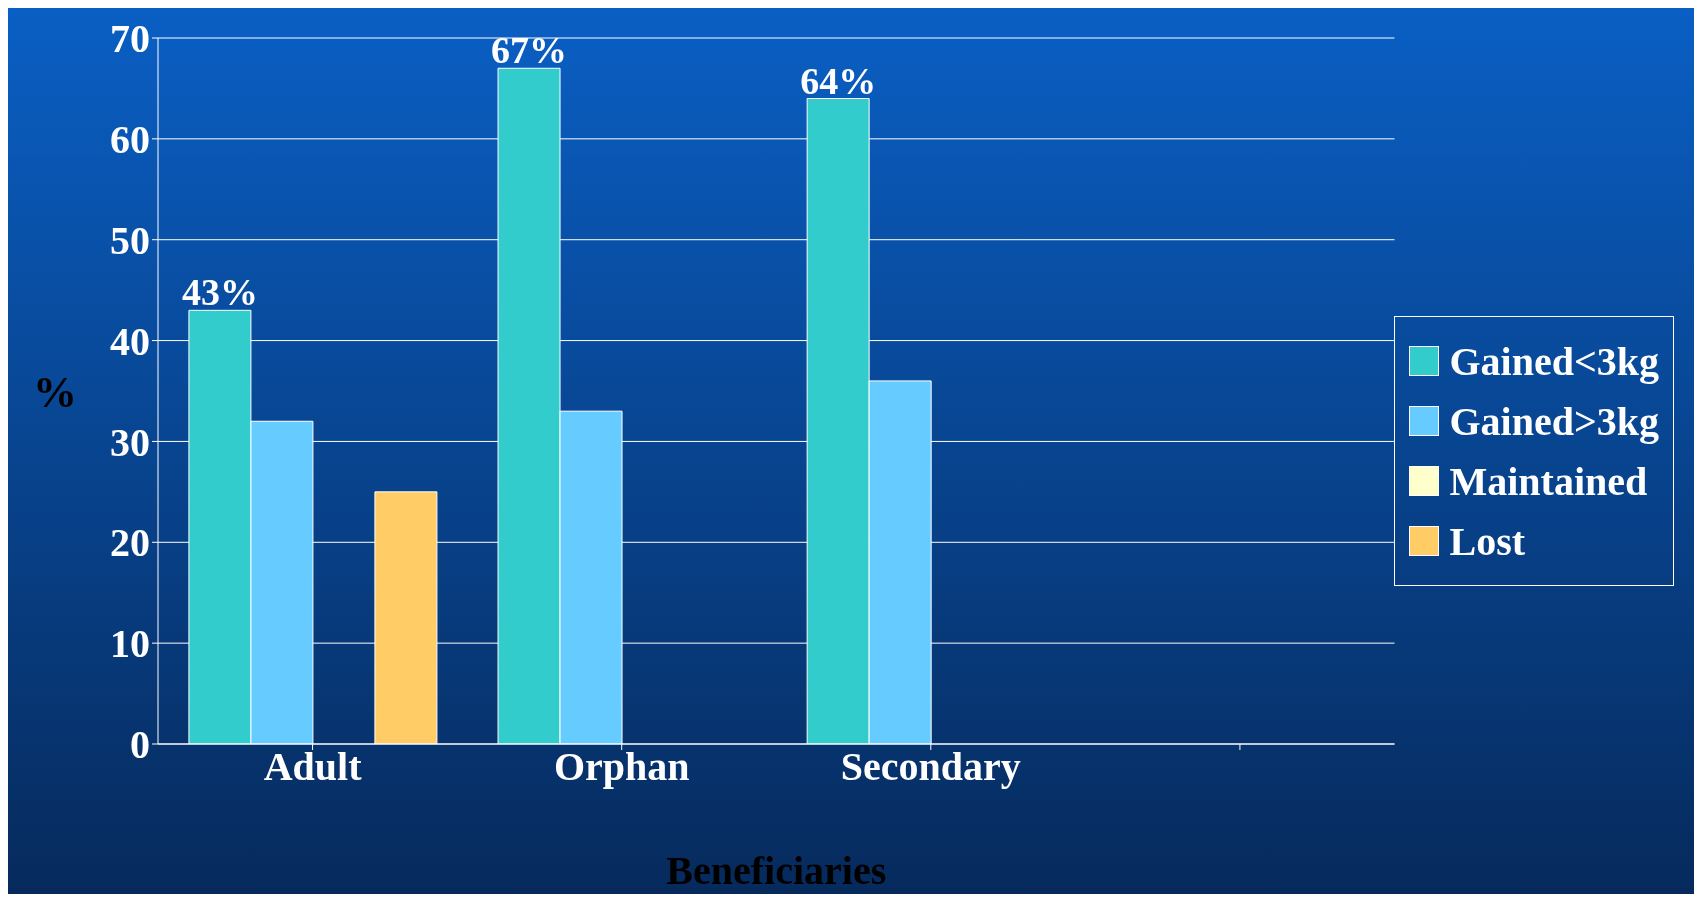 The image size is (1702, 902). What do you see at coordinates (219, 292) in the screenshot?
I see `data-label: 43%` at bounding box center [219, 292].